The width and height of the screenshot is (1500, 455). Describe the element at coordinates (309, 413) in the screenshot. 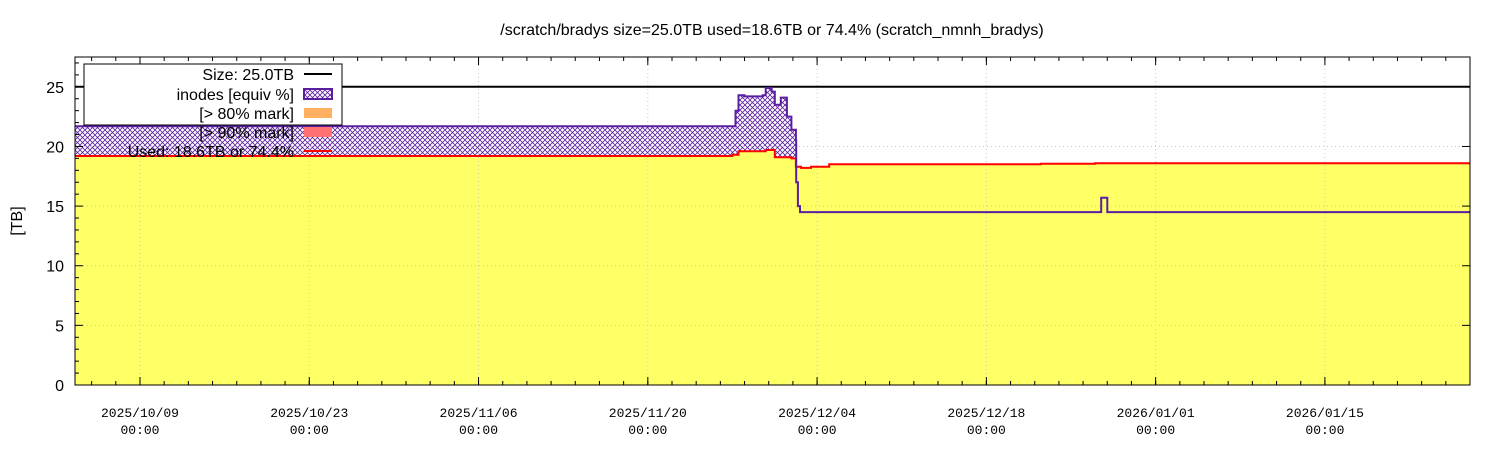

I see `x-tick-label: 2025/10/23` at that location.